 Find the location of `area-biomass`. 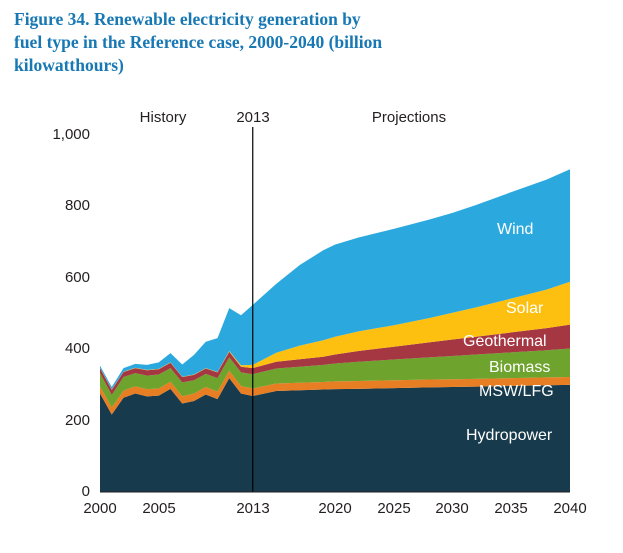

area-biomass is located at coordinates (335, 378).